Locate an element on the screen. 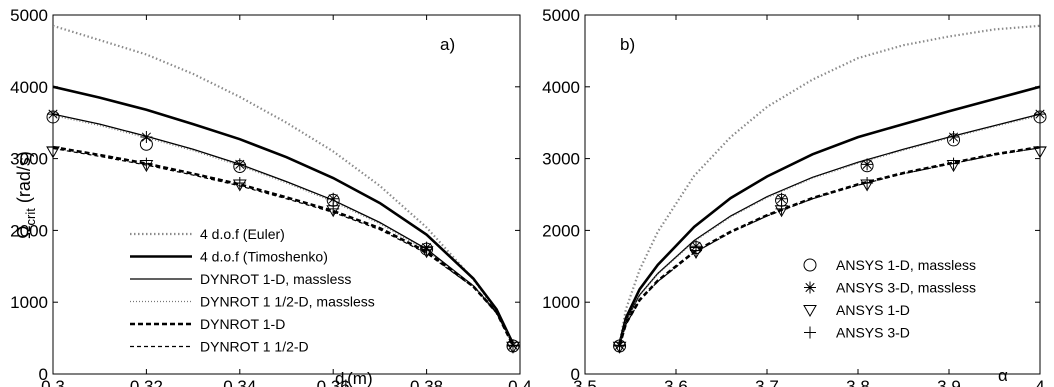 This screenshot has width=1054, height=387. legend-label: ANSYS 3-D is located at coordinates (873, 333).